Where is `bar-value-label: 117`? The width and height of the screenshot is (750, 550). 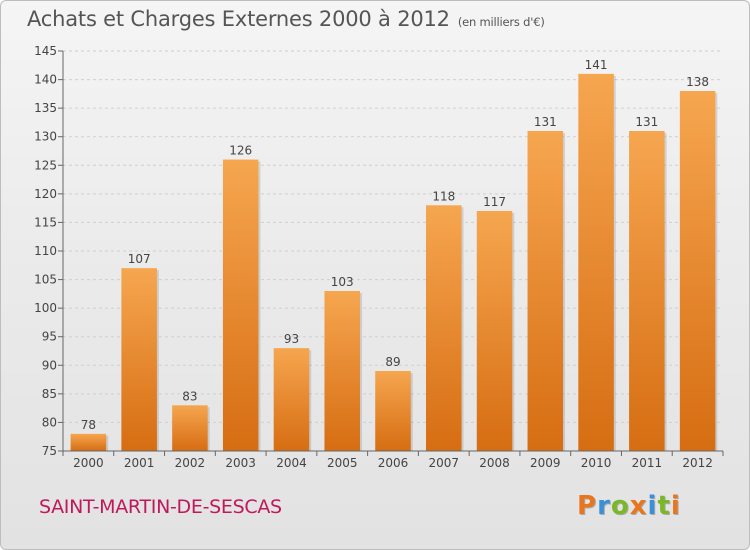
bar-value-label: 117 is located at coordinates (494, 202).